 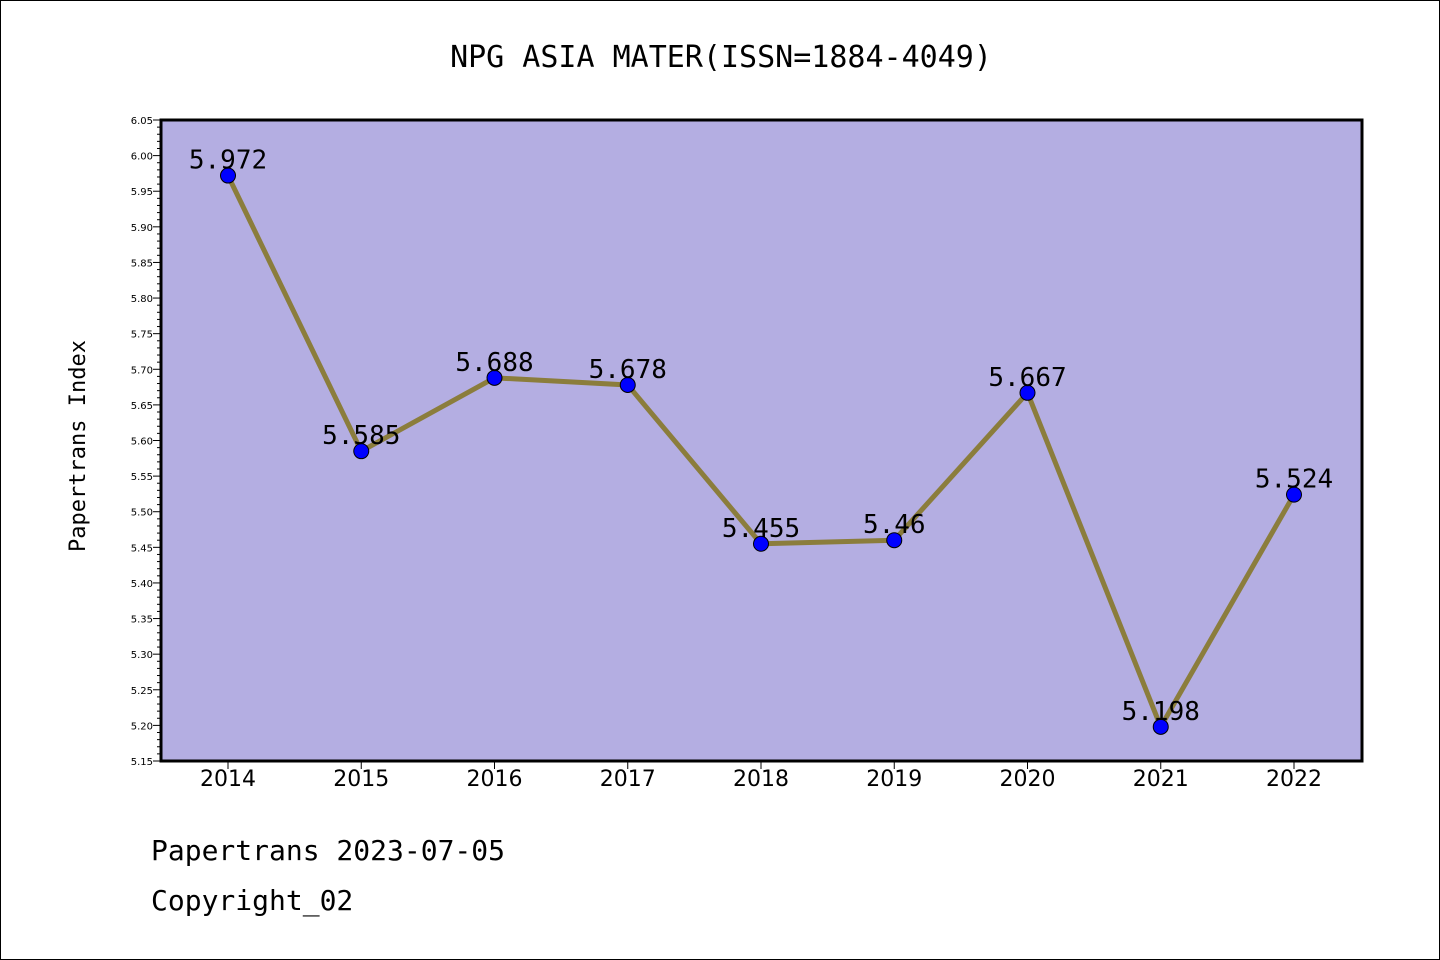 I want to click on footer-copyright: Copyright_02, so click(x=252, y=900).